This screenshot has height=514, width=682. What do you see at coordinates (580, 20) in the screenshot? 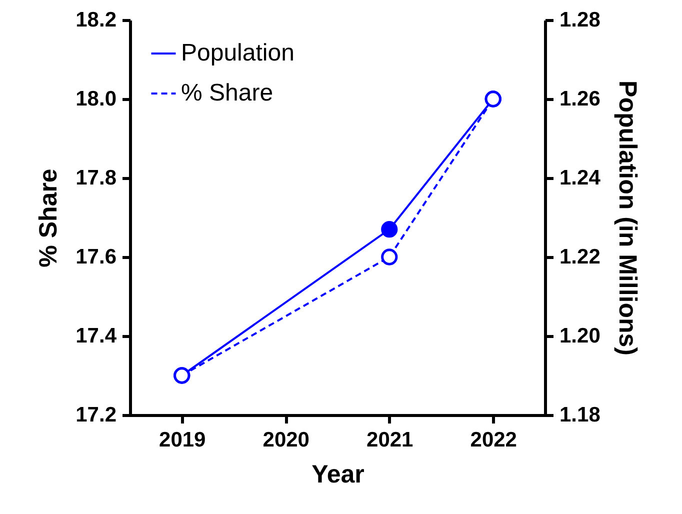
I see `y2-tick-label: 1.28` at bounding box center [580, 20].